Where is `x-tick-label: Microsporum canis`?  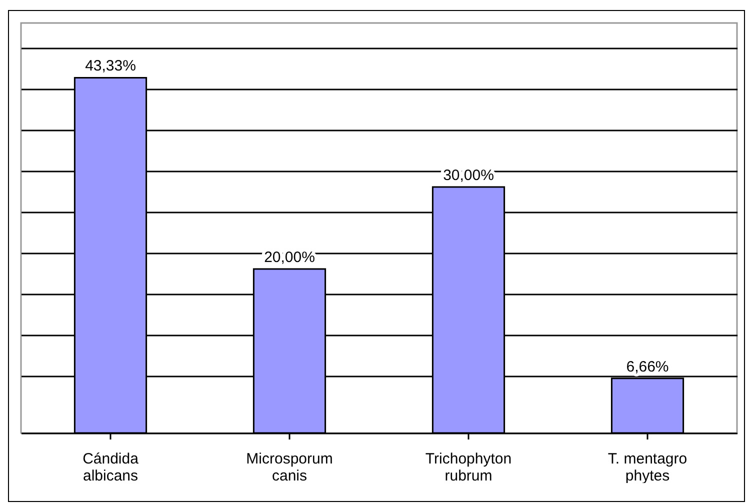
x-tick-label: Microsporum canis is located at coordinates (289, 467).